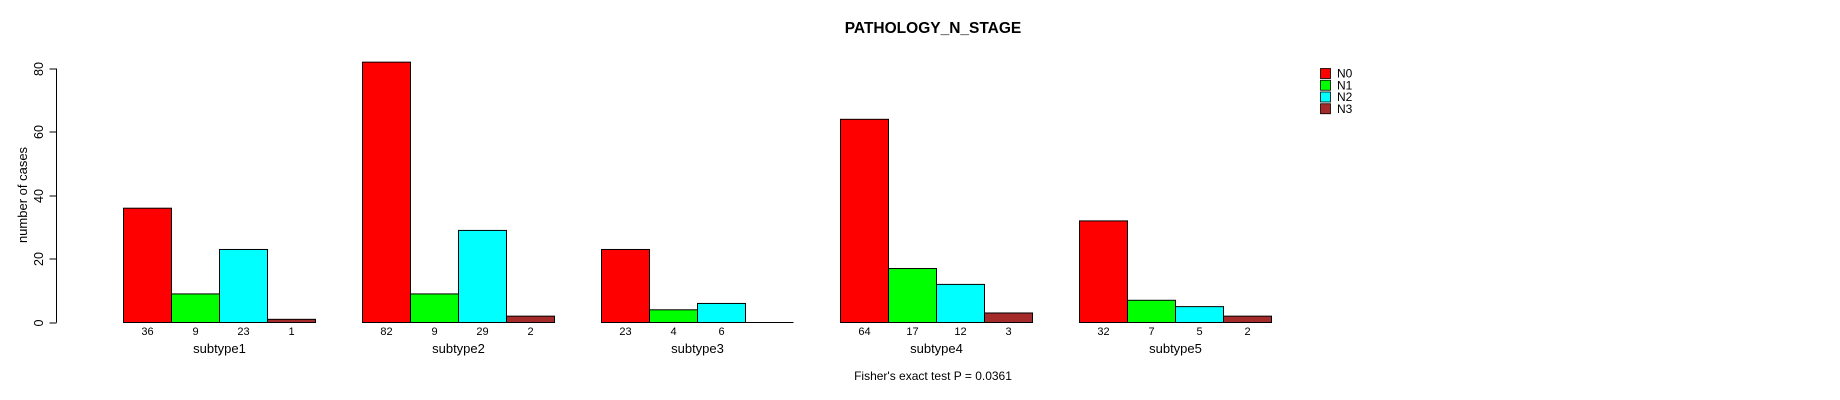 Image resolution: width=1840 pixels, height=400 pixels. Describe the element at coordinates (1345, 85) in the screenshot. I see `legend-label: N1` at that location.